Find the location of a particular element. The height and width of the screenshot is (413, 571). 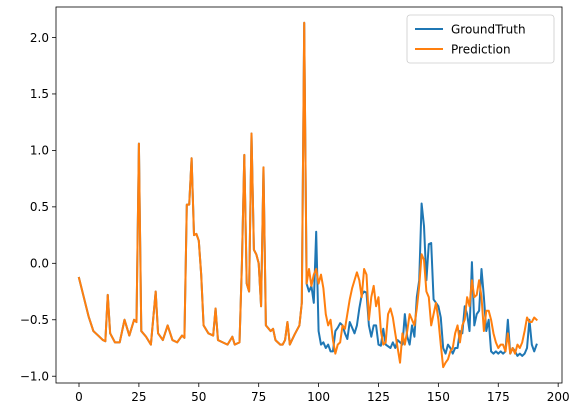

y-tick-label: 2.0 is located at coordinates (39, 38).